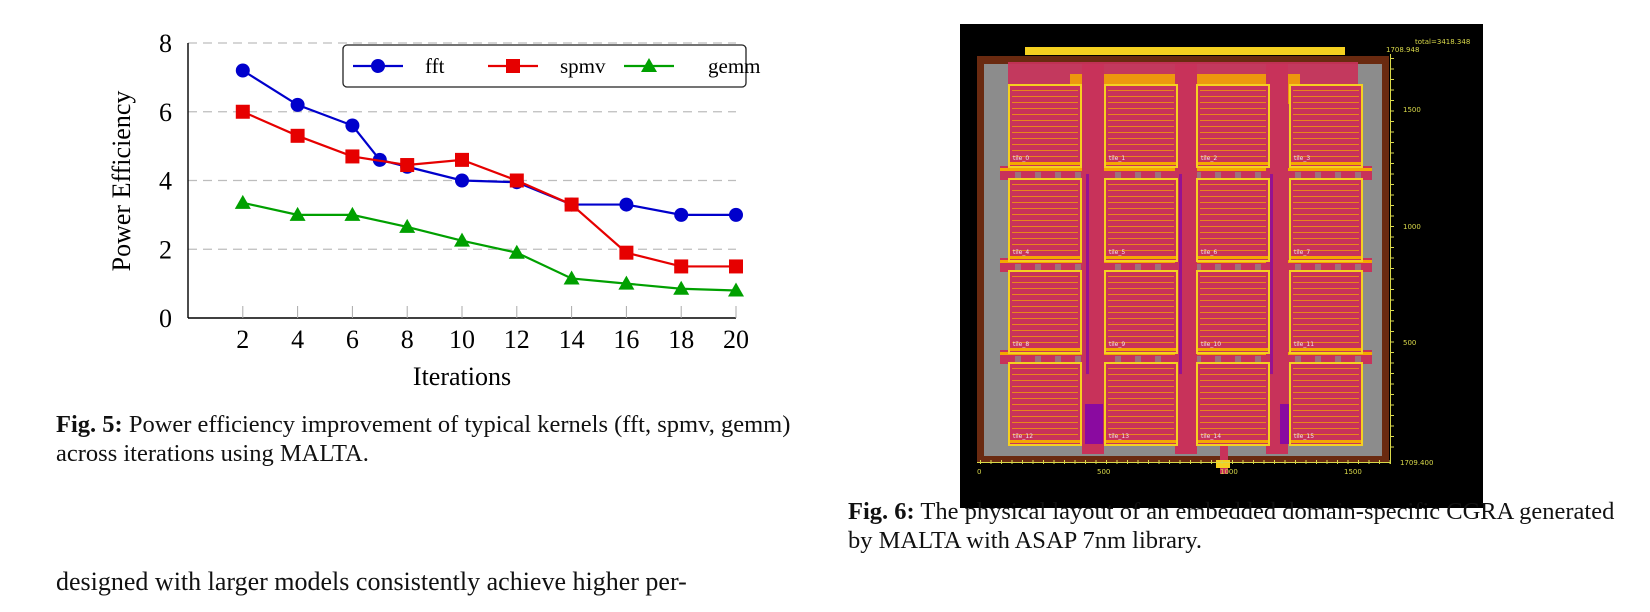 This screenshot has width=1650, height=612. What do you see at coordinates (1021, 252) in the screenshot?
I see `tile-label: tile_4` at bounding box center [1021, 252].